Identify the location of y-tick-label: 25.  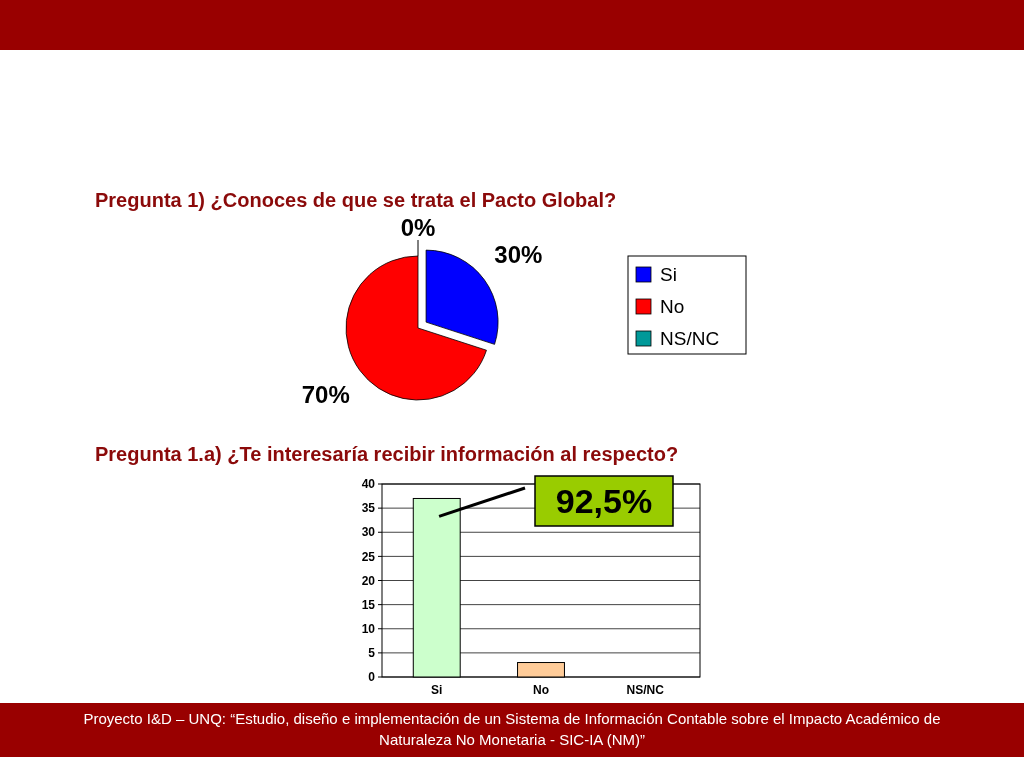
(368, 556).